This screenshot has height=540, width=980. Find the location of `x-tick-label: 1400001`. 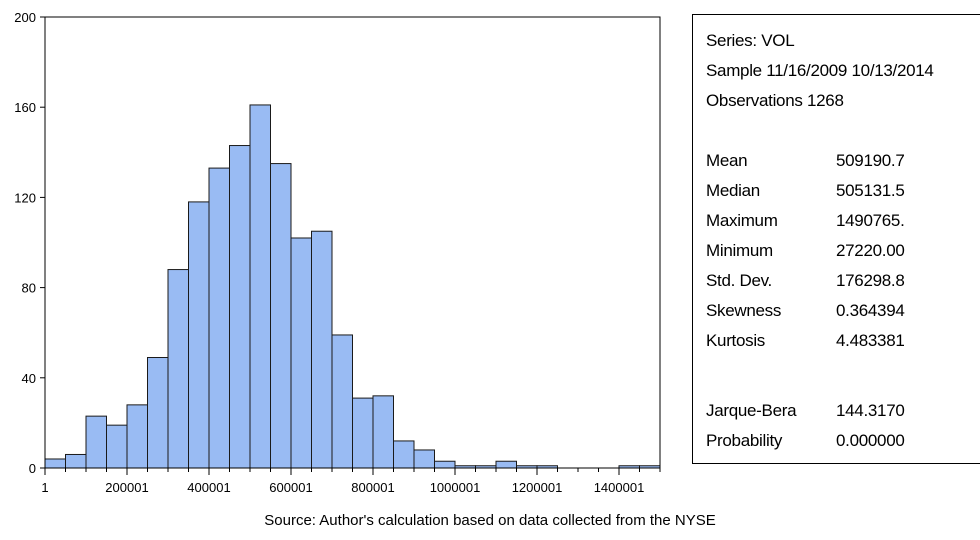

x-tick-label: 1400001 is located at coordinates (619, 487).